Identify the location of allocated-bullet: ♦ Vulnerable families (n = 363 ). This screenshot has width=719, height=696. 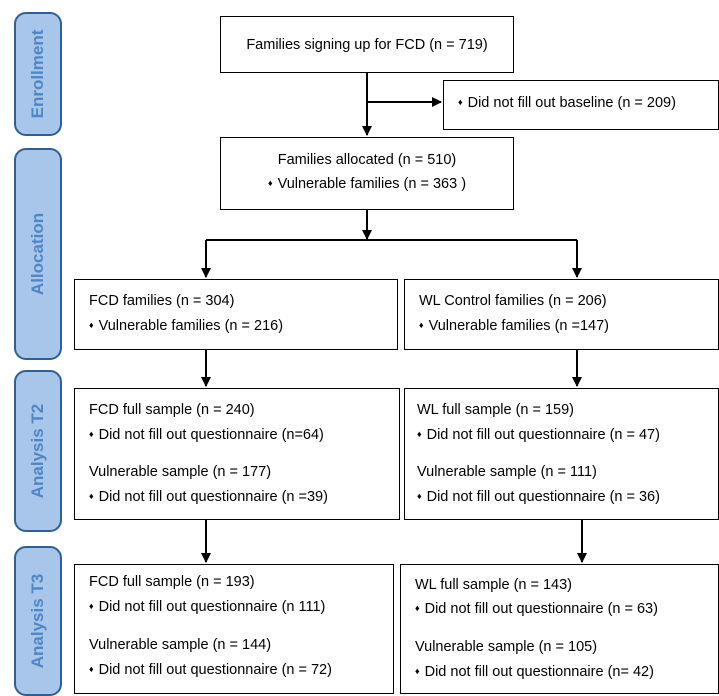
(367, 184).